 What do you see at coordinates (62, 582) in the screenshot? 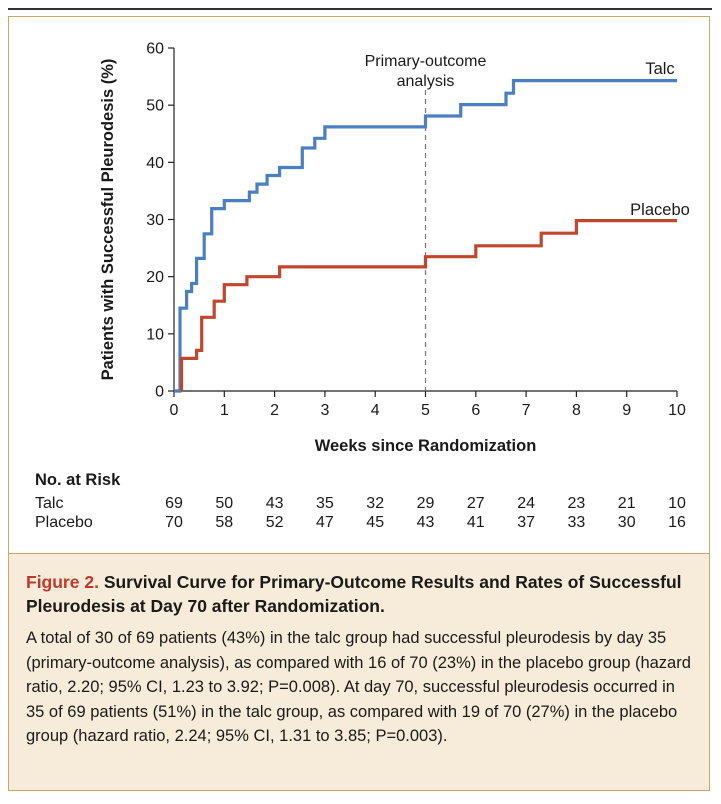
I see `caption-figure-label: Figure 2.` at bounding box center [62, 582].